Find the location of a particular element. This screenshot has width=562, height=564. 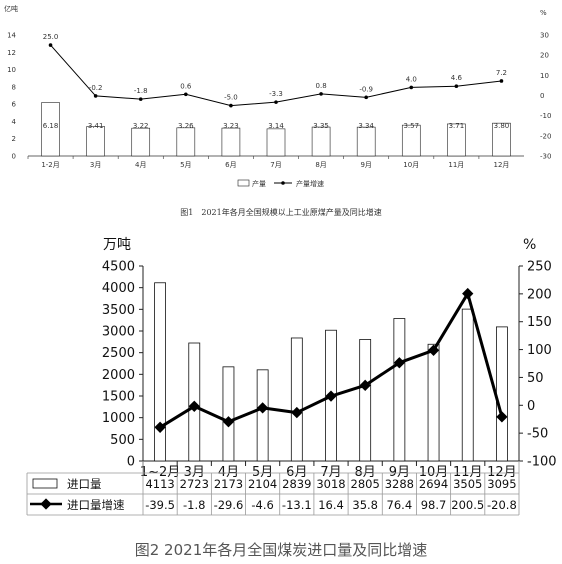

x-tick-label: 8月 is located at coordinates (365, 472).